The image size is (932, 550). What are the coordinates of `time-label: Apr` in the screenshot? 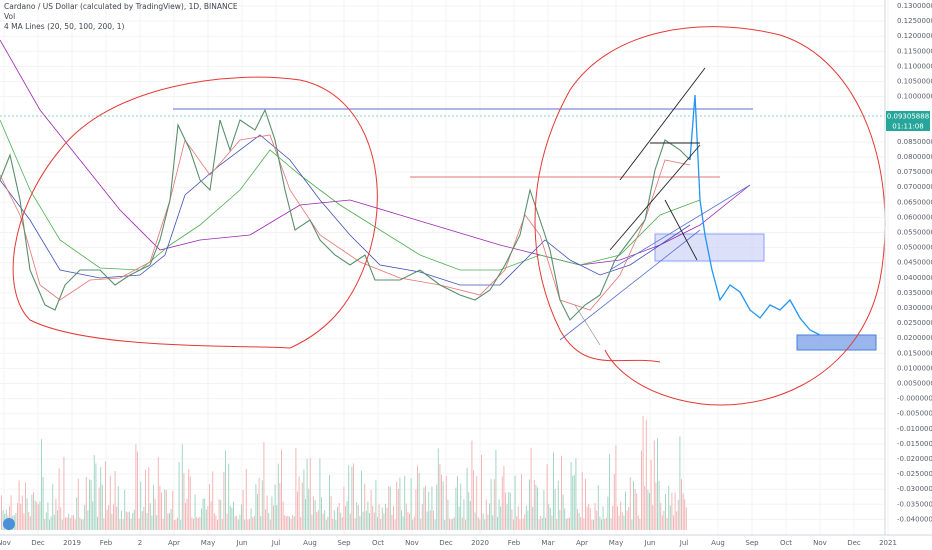 It's located at (582, 543).